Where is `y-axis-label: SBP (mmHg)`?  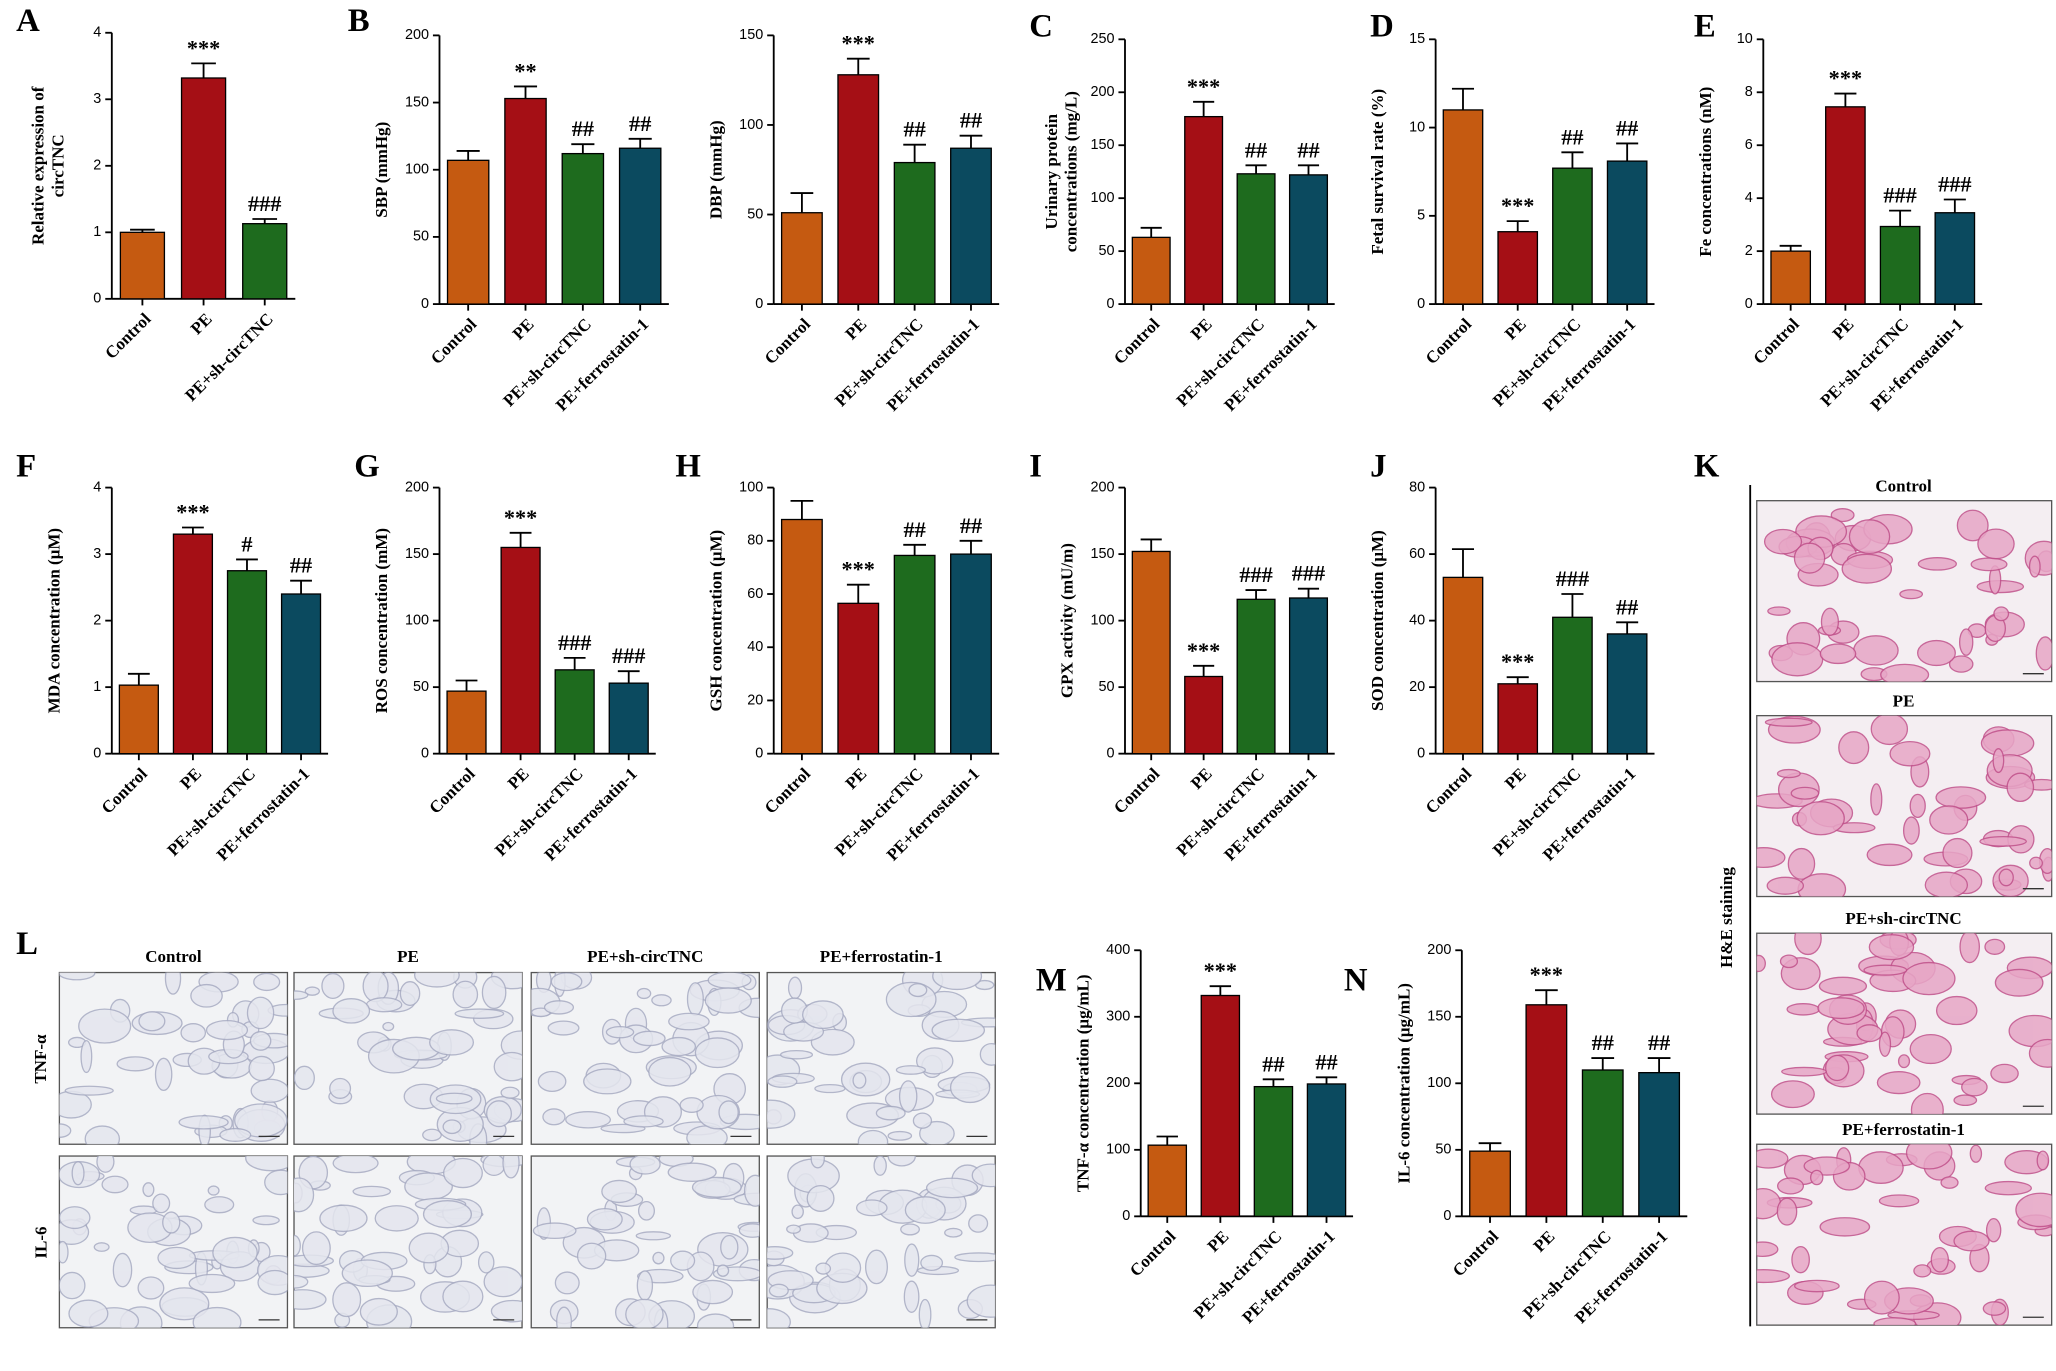 y-axis-label: SBP (mmHg) is located at coordinates (381, 170).